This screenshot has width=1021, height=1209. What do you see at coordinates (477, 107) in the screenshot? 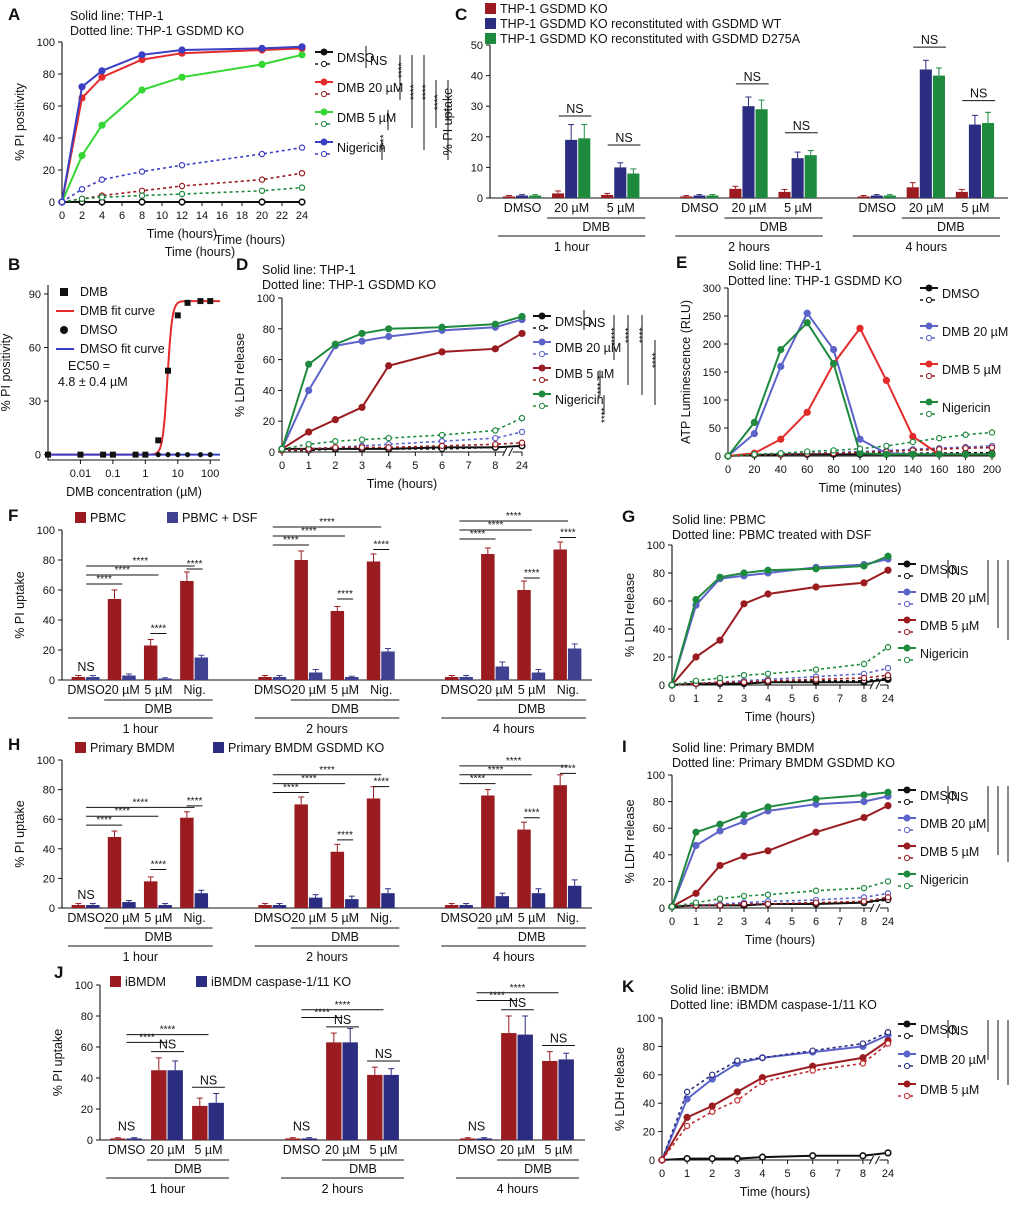
I see `y-tick-label: 30` at bounding box center [477, 107].